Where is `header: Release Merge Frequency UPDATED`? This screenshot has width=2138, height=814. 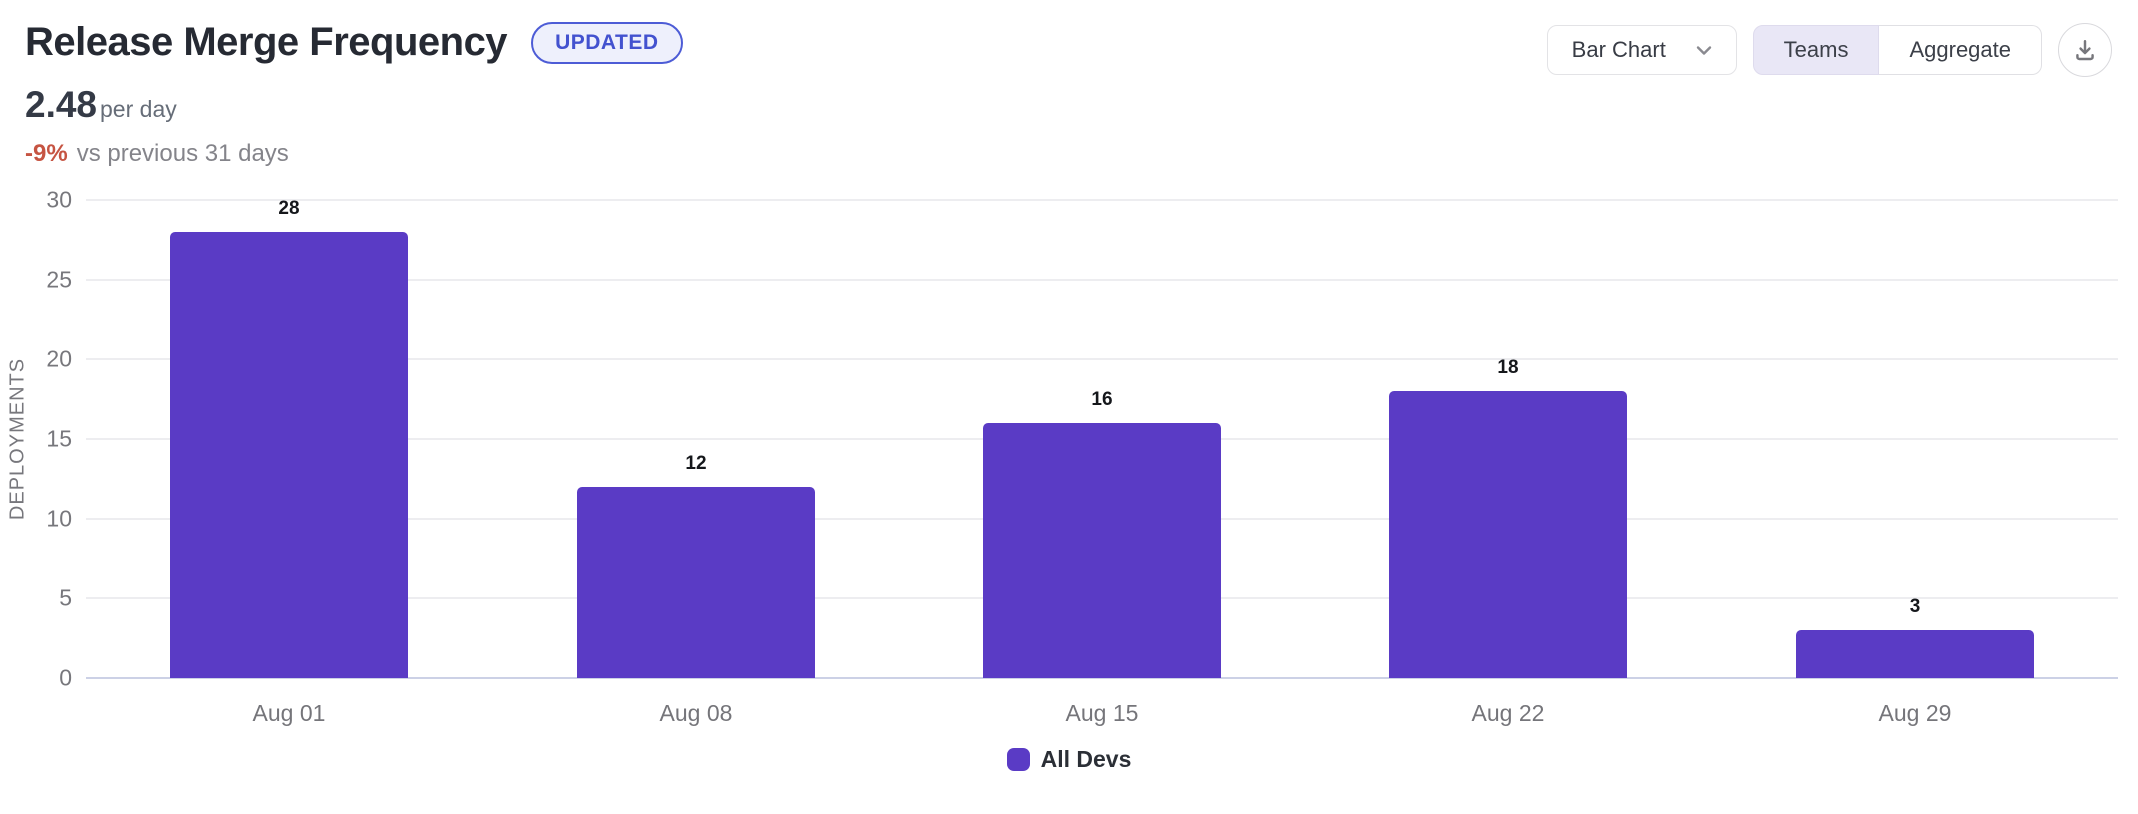 header: Release Merge Frequency UPDATED is located at coordinates (354, 42).